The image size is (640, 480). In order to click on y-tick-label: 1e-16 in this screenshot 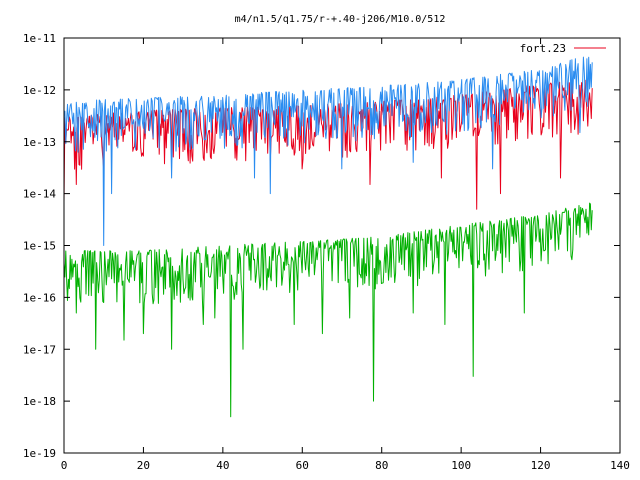, I will do `click(39, 297)`.